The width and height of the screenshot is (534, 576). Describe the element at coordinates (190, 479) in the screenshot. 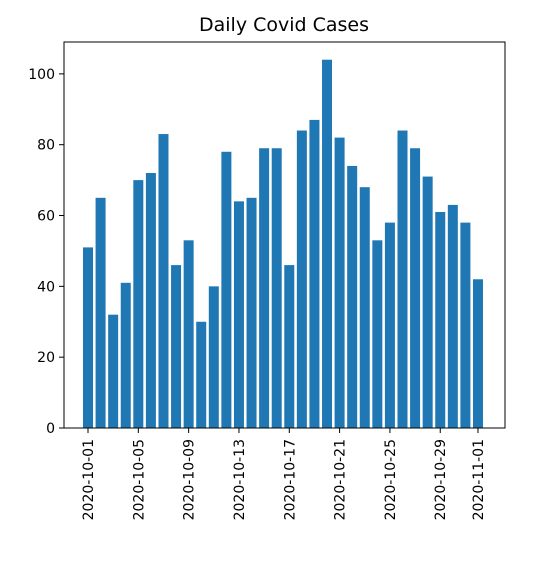

I see `x-tick-label: 2020-10-09` at that location.